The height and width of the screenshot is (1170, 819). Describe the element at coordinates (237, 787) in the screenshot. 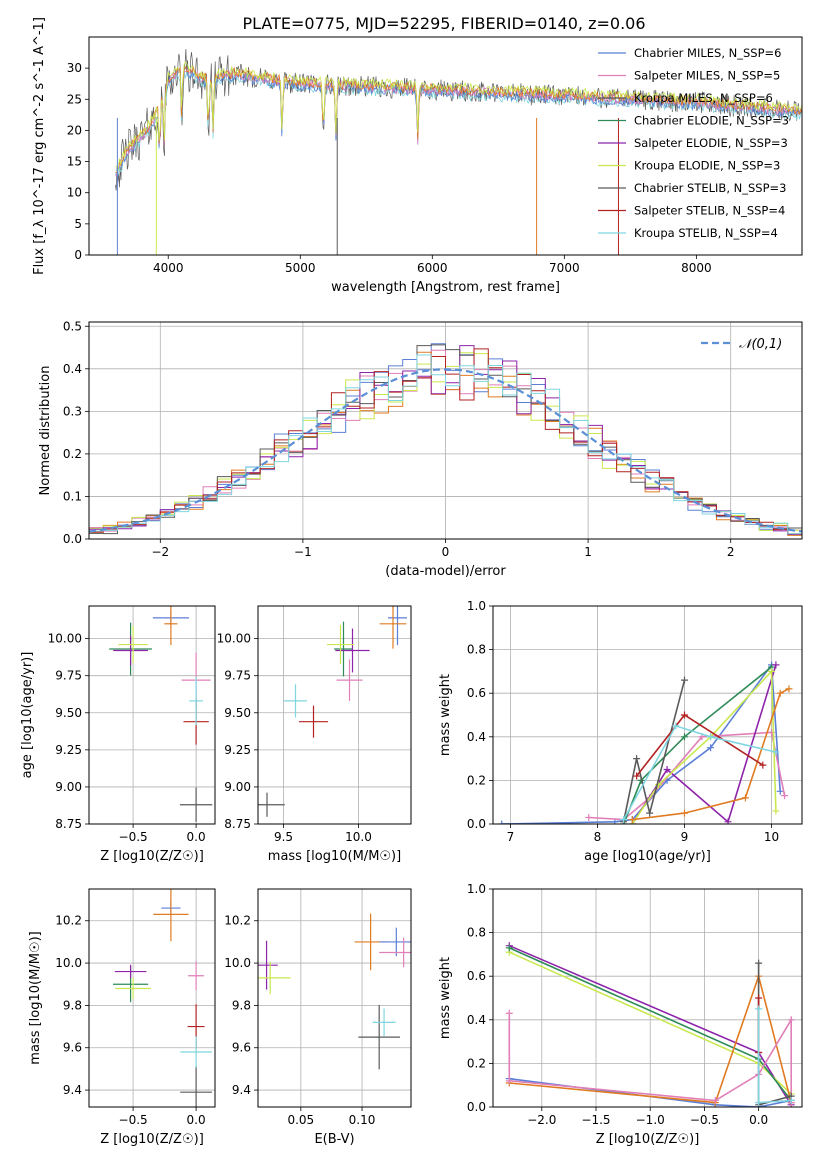

I see `y-tick-label: 9.00` at that location.